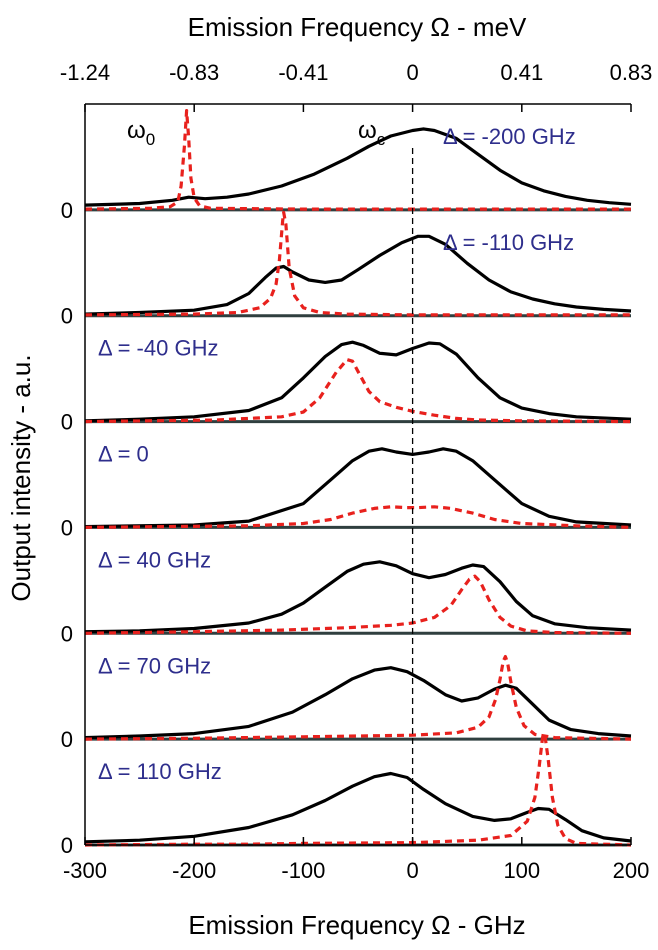 This screenshot has height=950, width=658. I want to click on panel-label: Δ = -200 GHz, so click(509, 136).